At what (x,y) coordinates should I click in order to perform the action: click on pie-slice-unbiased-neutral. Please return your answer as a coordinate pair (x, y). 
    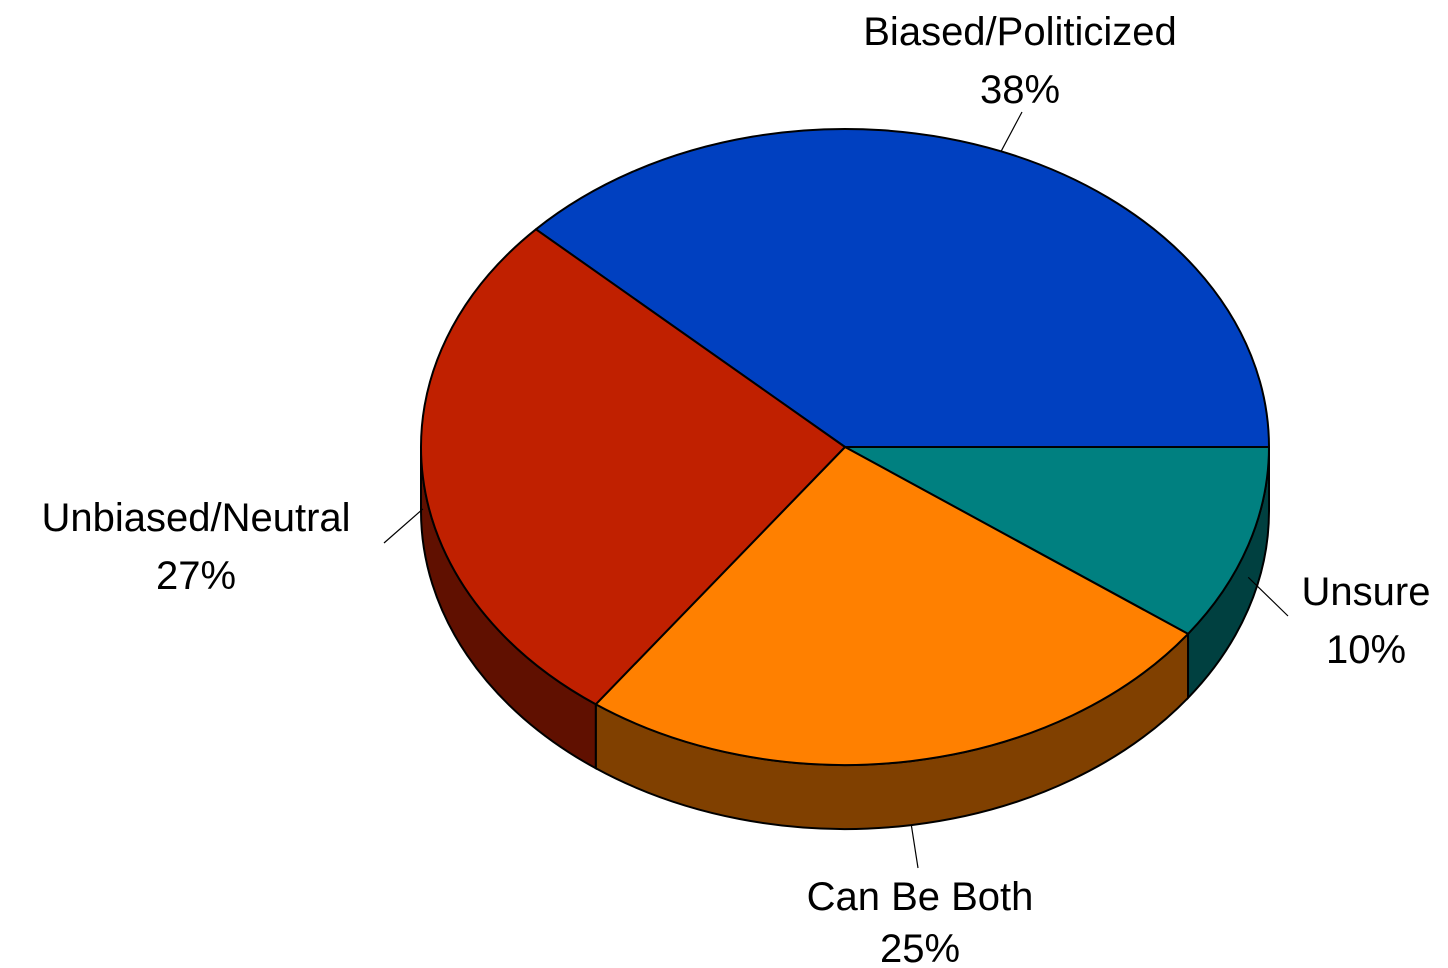
    Looking at the image, I should click on (633, 467).